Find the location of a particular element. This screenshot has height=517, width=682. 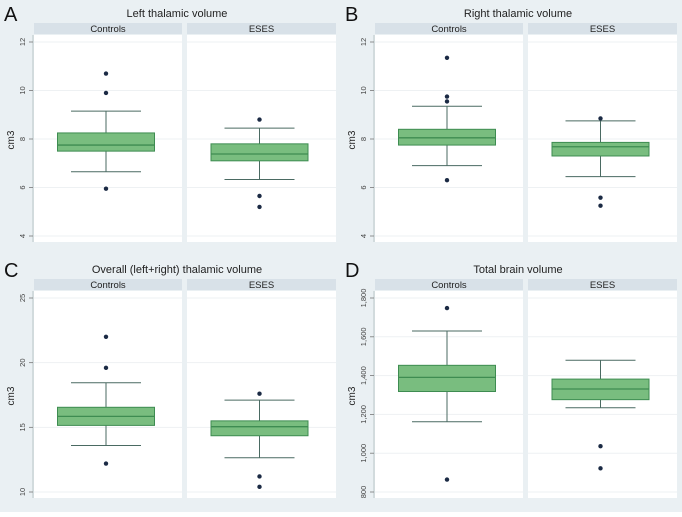

chart-title: Left thalamic volume is located at coordinates (177, 14).